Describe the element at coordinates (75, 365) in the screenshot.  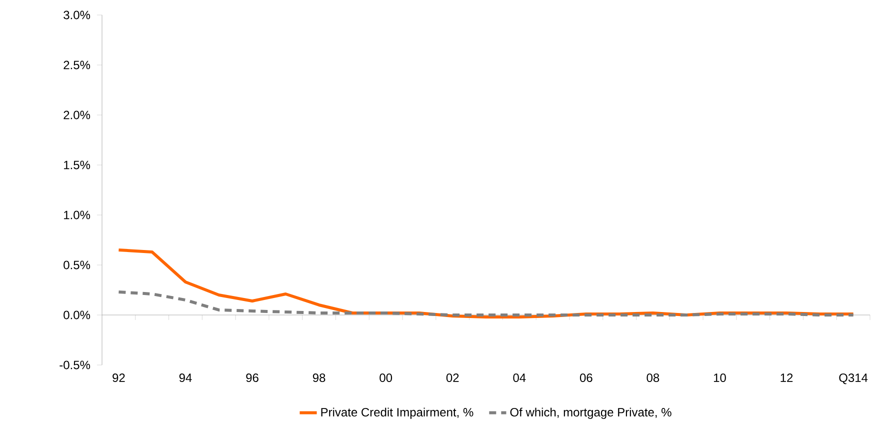
I see `y-tick-label: -0.5%` at that location.